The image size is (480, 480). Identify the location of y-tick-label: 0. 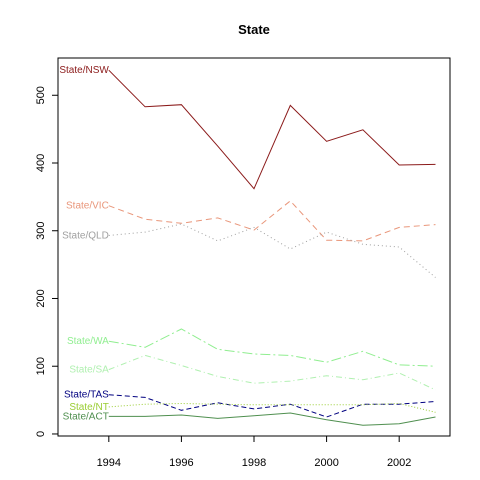
(41, 434).